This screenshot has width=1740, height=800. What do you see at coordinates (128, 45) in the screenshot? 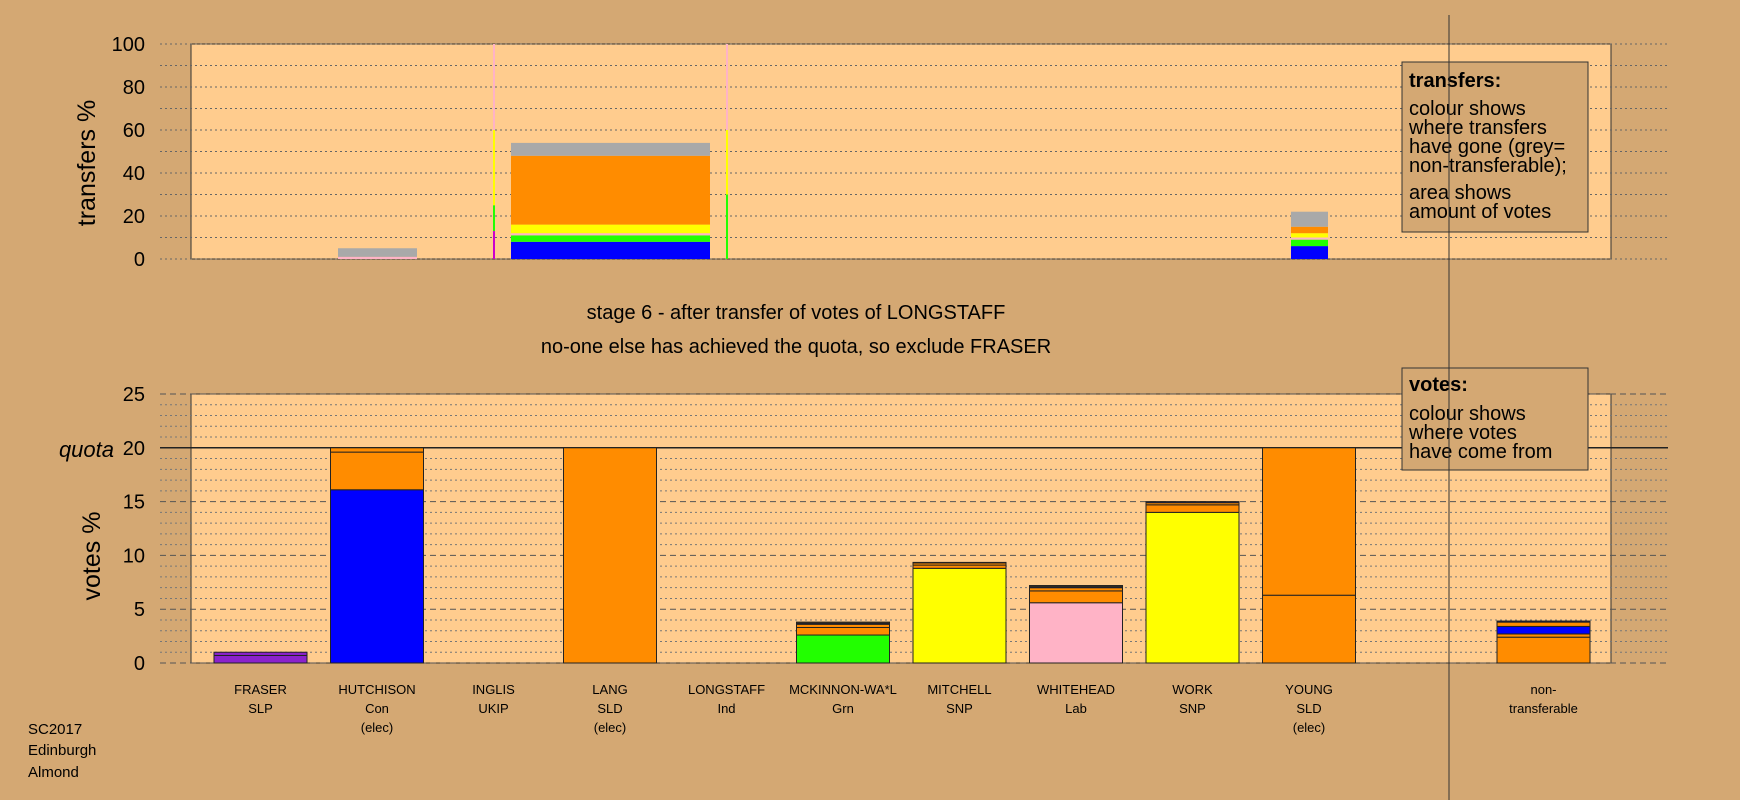
I see `y-tick-label: 100` at bounding box center [128, 45].